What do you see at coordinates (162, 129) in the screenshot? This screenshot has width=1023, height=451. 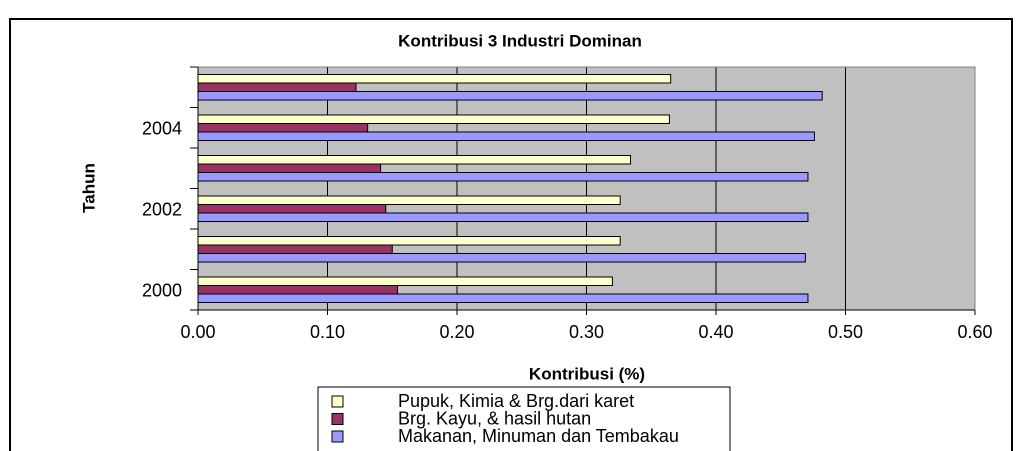 I see `y-tick-label: 2004` at bounding box center [162, 129].